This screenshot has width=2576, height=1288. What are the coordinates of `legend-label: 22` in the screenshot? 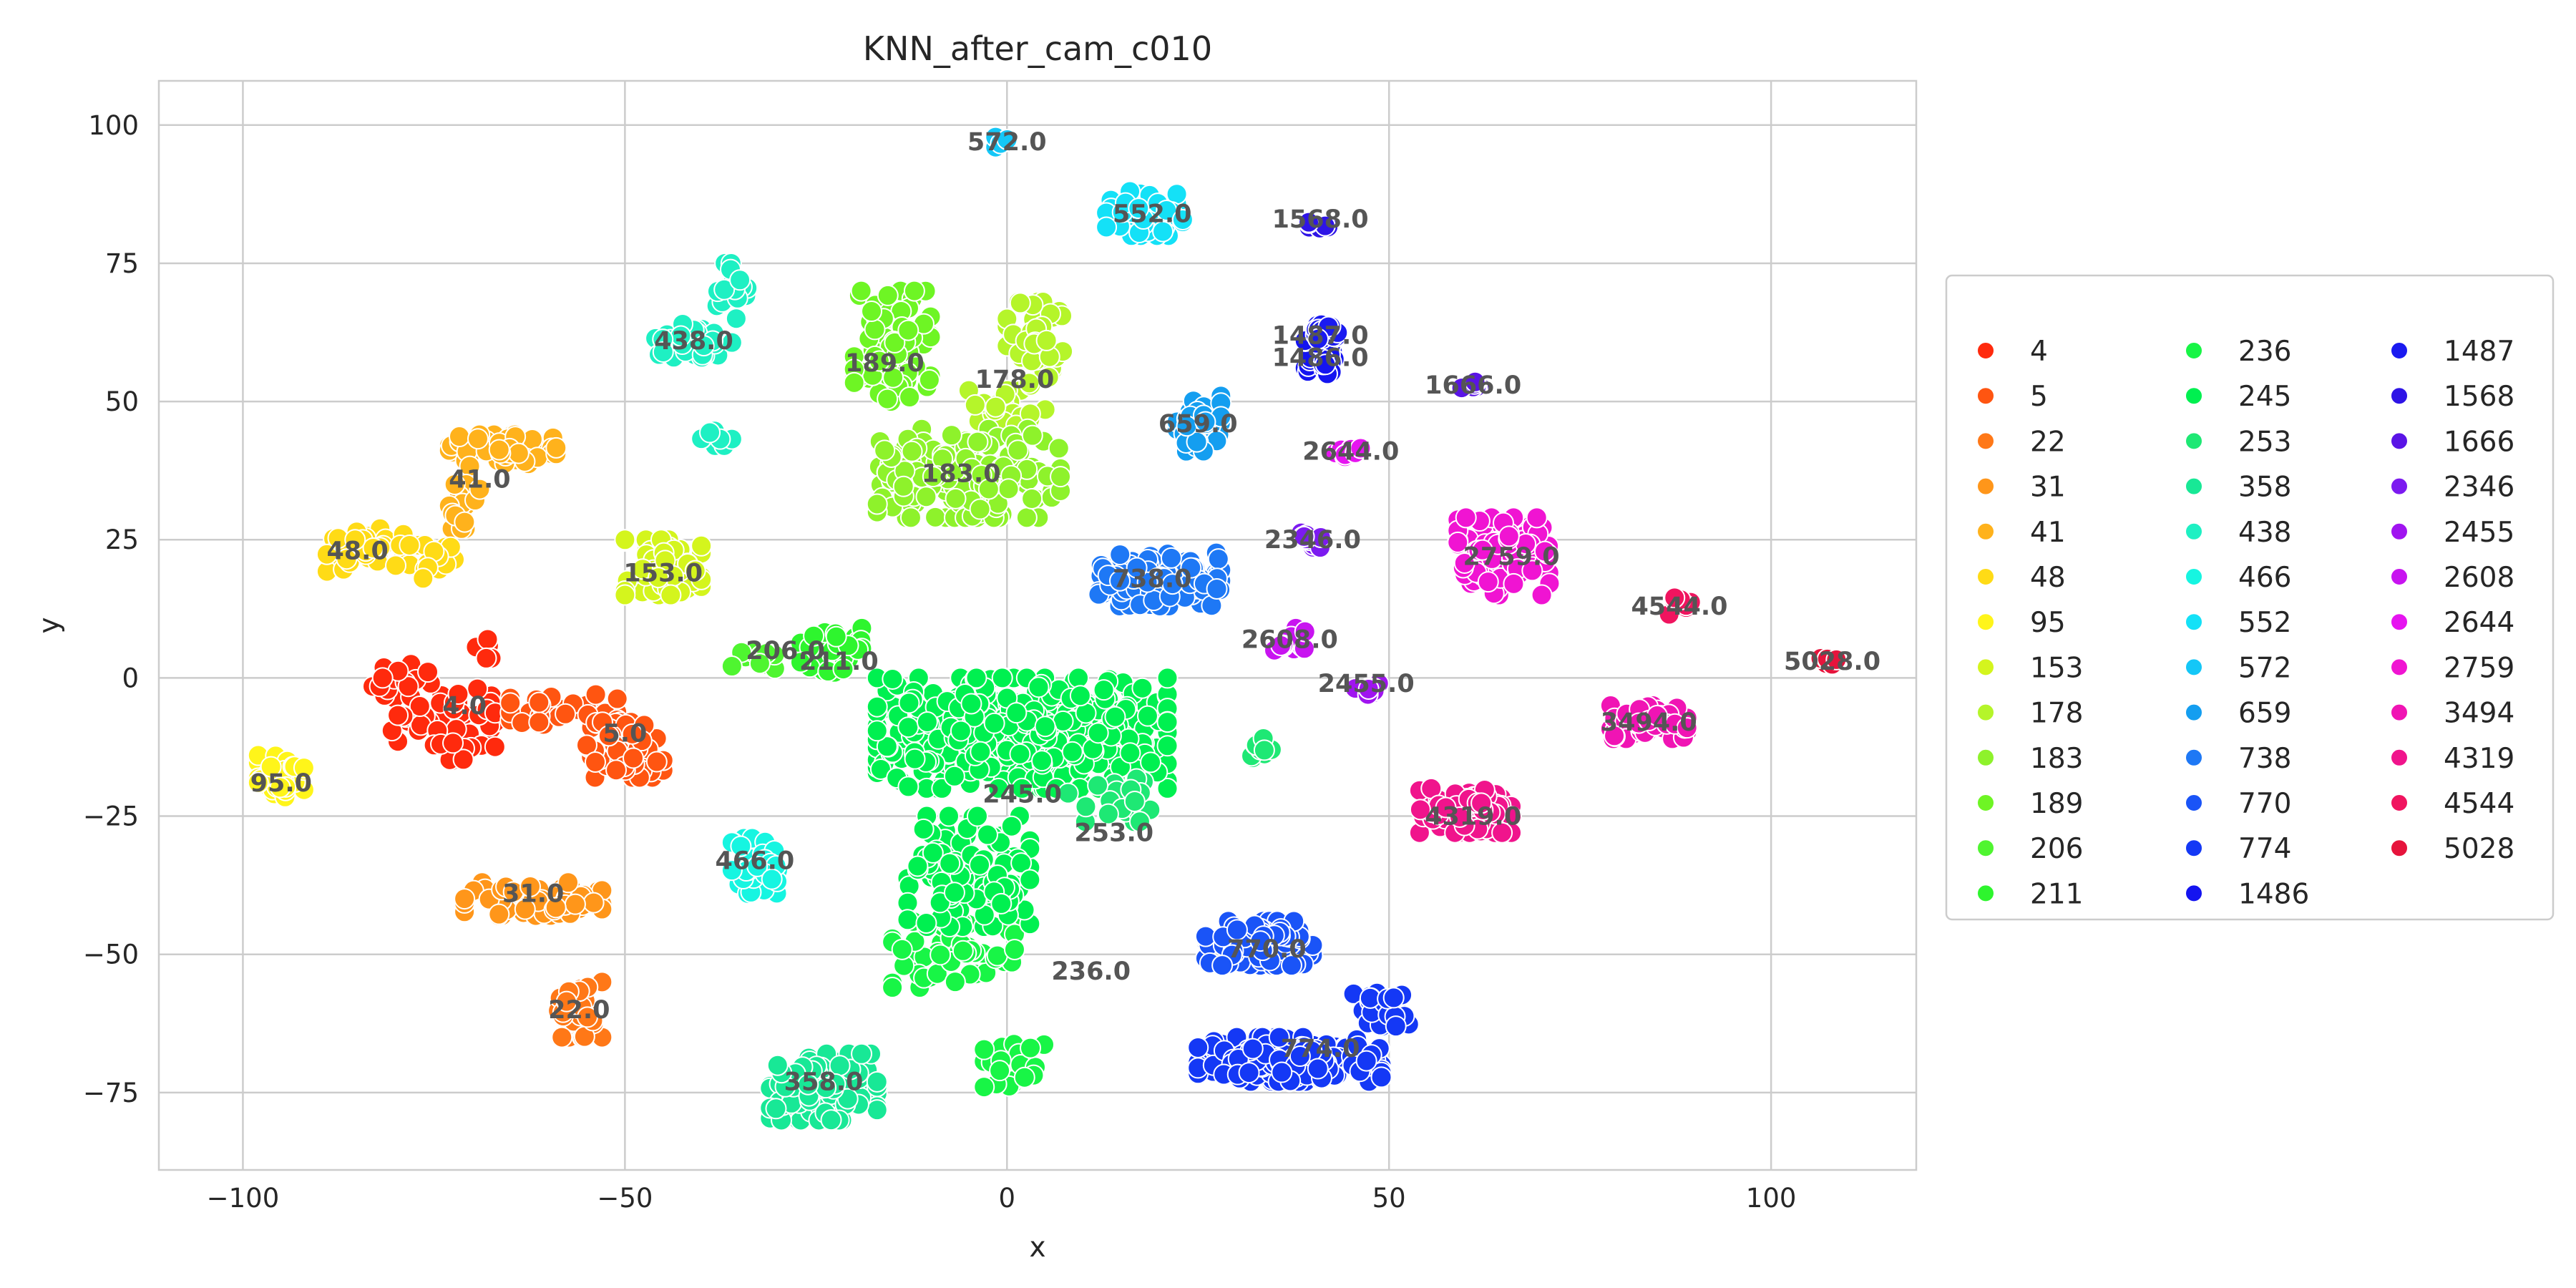 It's located at (2048, 442).